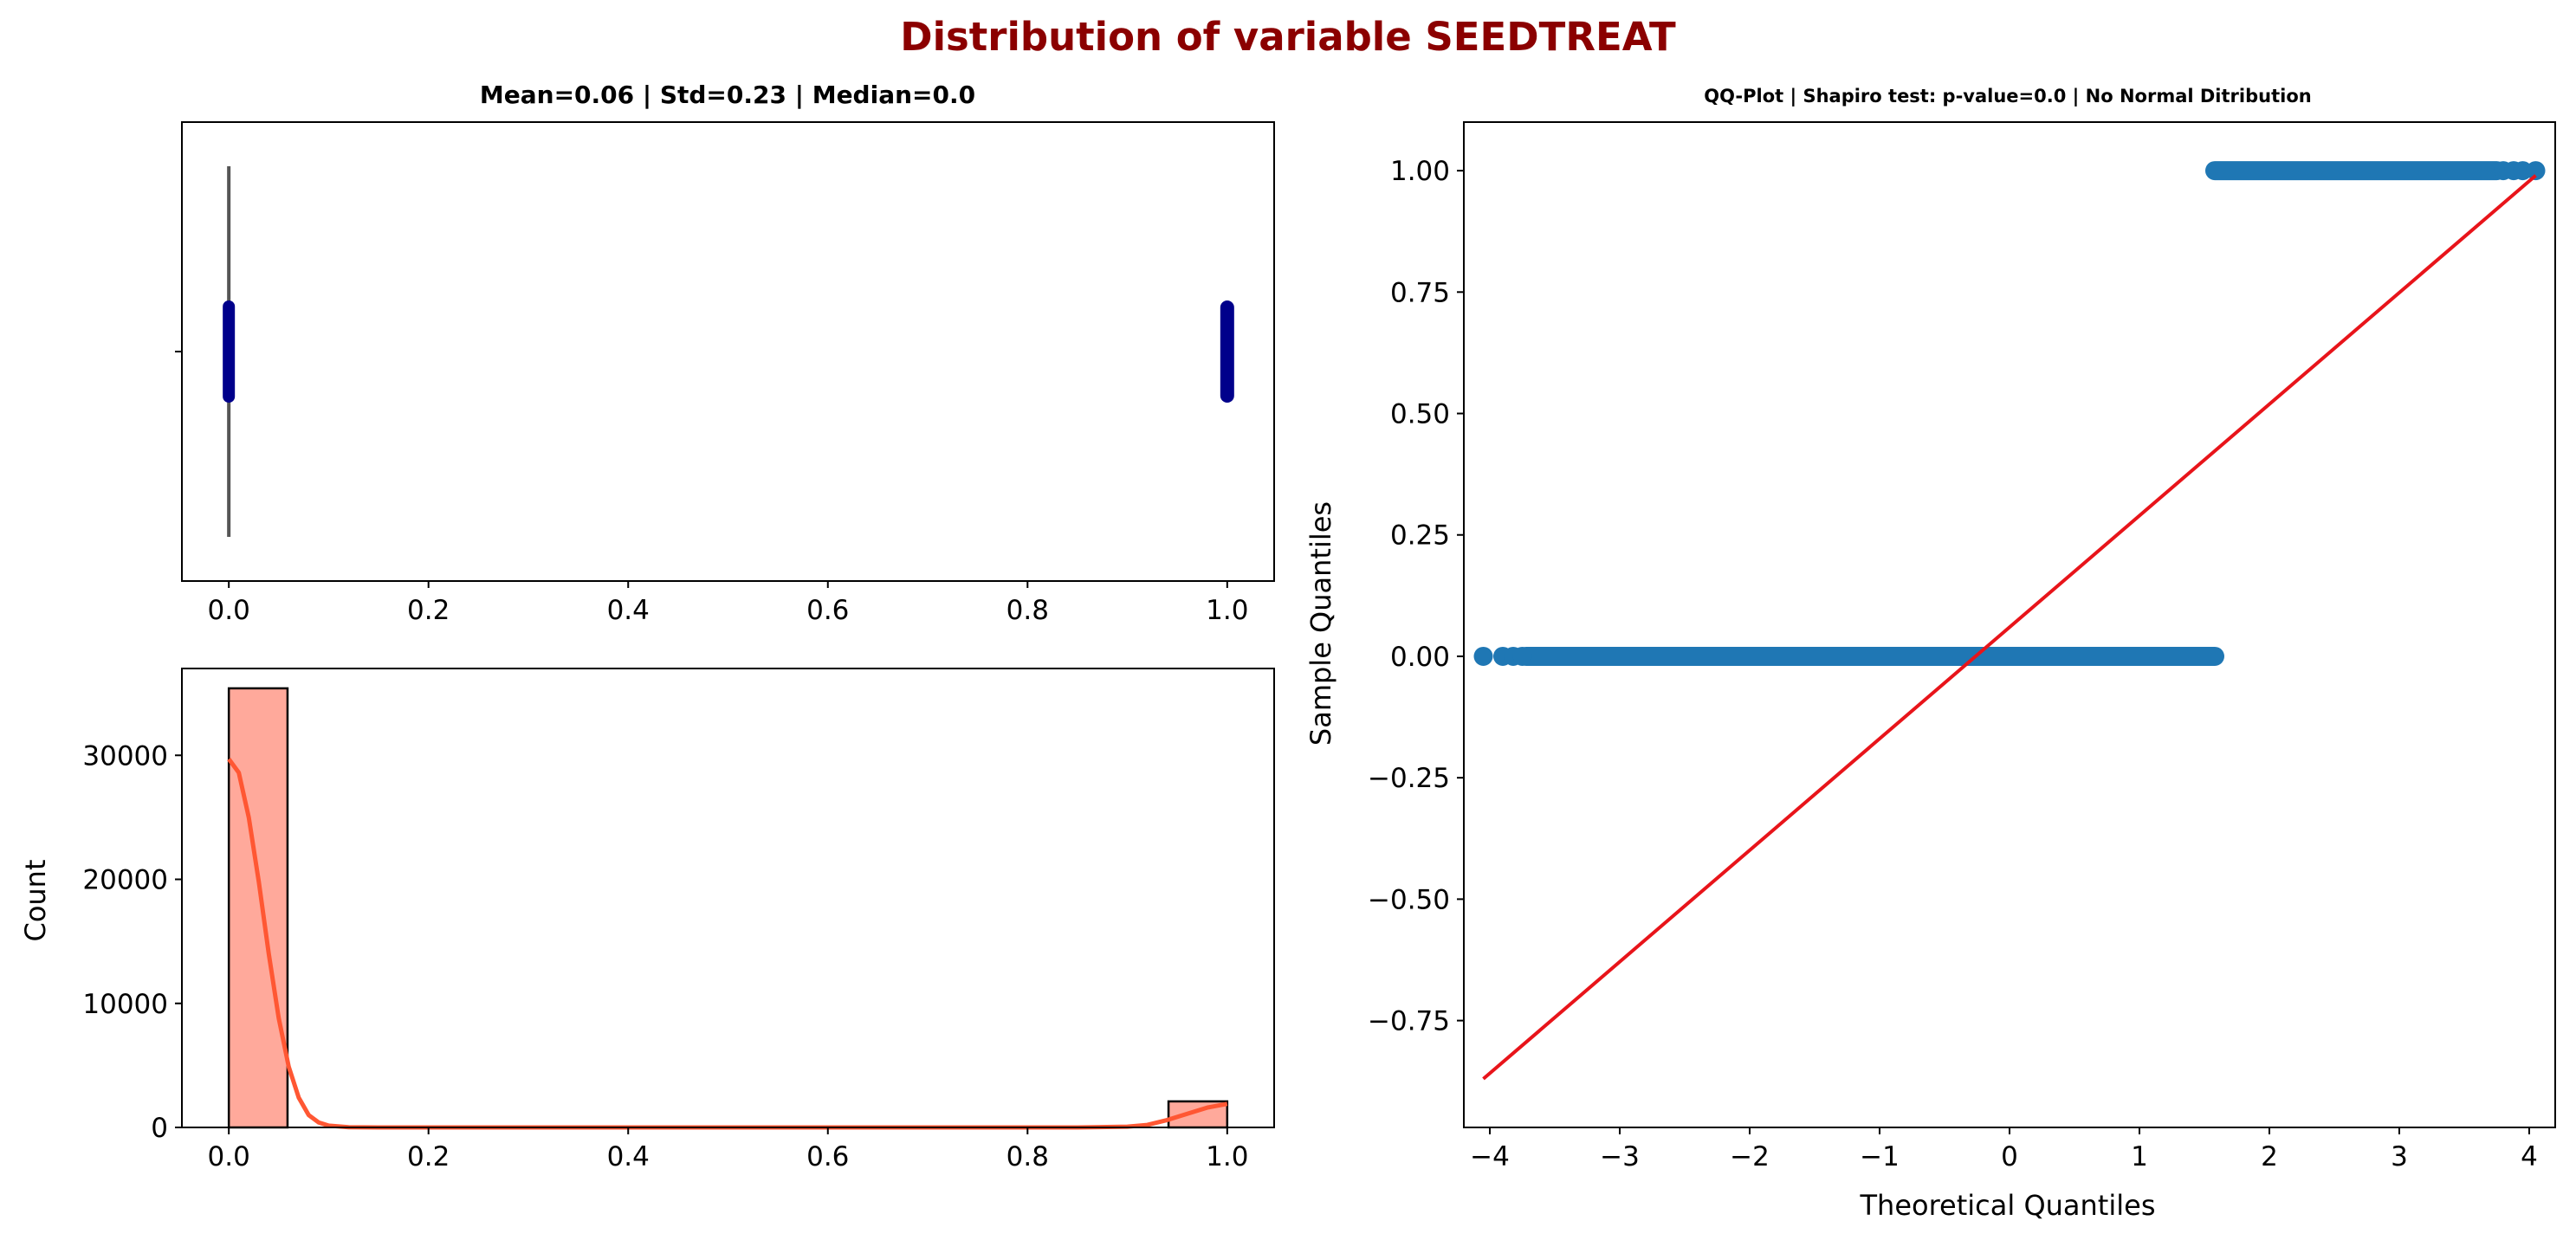  Describe the element at coordinates (1320, 623) in the screenshot. I see `qqplot-ylabel: Sample Quantiles` at that location.